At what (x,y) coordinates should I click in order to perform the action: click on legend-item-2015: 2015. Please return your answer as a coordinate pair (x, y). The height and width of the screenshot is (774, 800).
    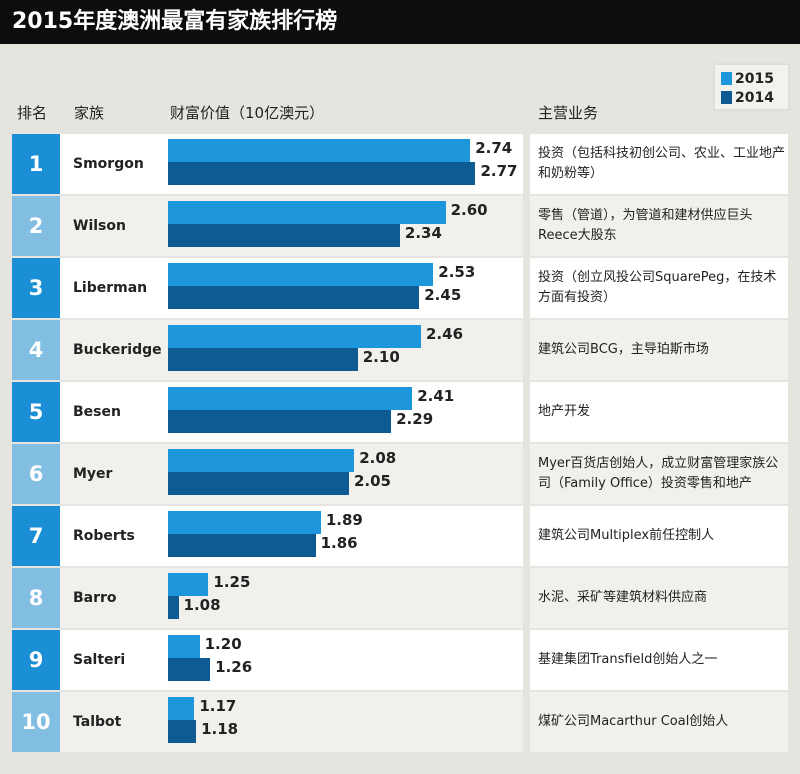
    Looking at the image, I should click on (751, 78).